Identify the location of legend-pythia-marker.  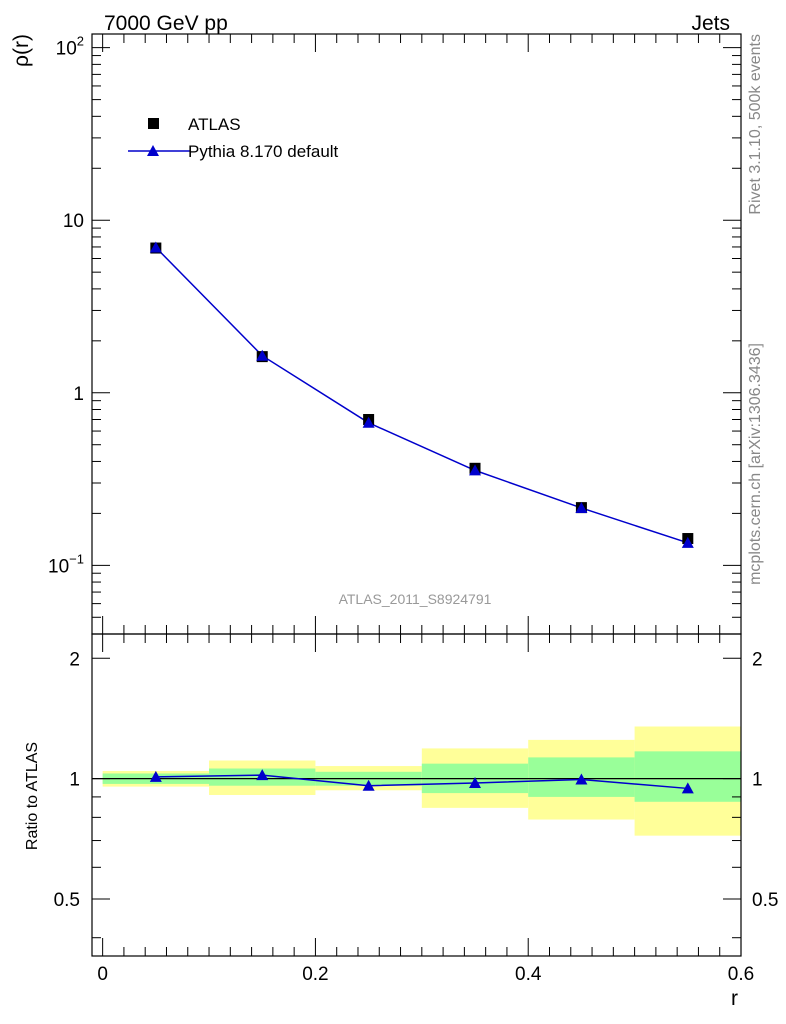
(153, 150).